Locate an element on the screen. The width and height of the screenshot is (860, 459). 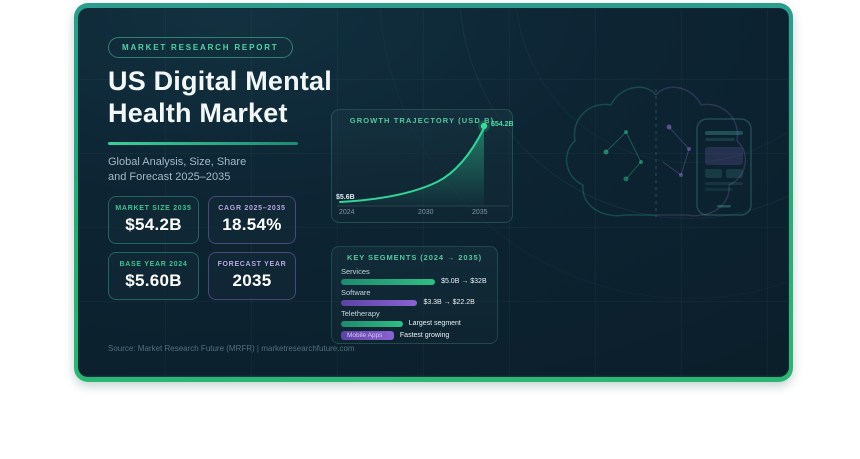
area-fill is located at coordinates (412, 167).